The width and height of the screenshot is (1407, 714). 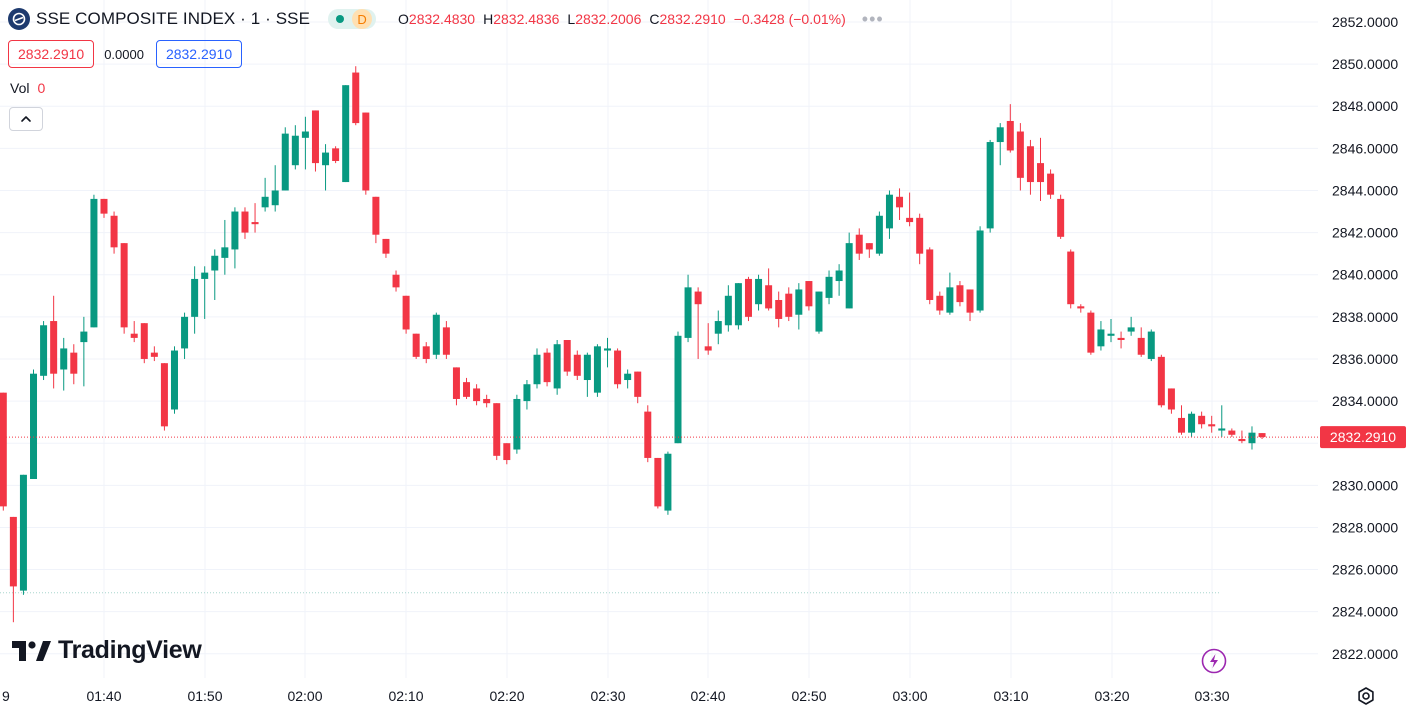 What do you see at coordinates (789, 19) in the screenshot?
I see `change-value: −0.3428 (−0.01%)` at bounding box center [789, 19].